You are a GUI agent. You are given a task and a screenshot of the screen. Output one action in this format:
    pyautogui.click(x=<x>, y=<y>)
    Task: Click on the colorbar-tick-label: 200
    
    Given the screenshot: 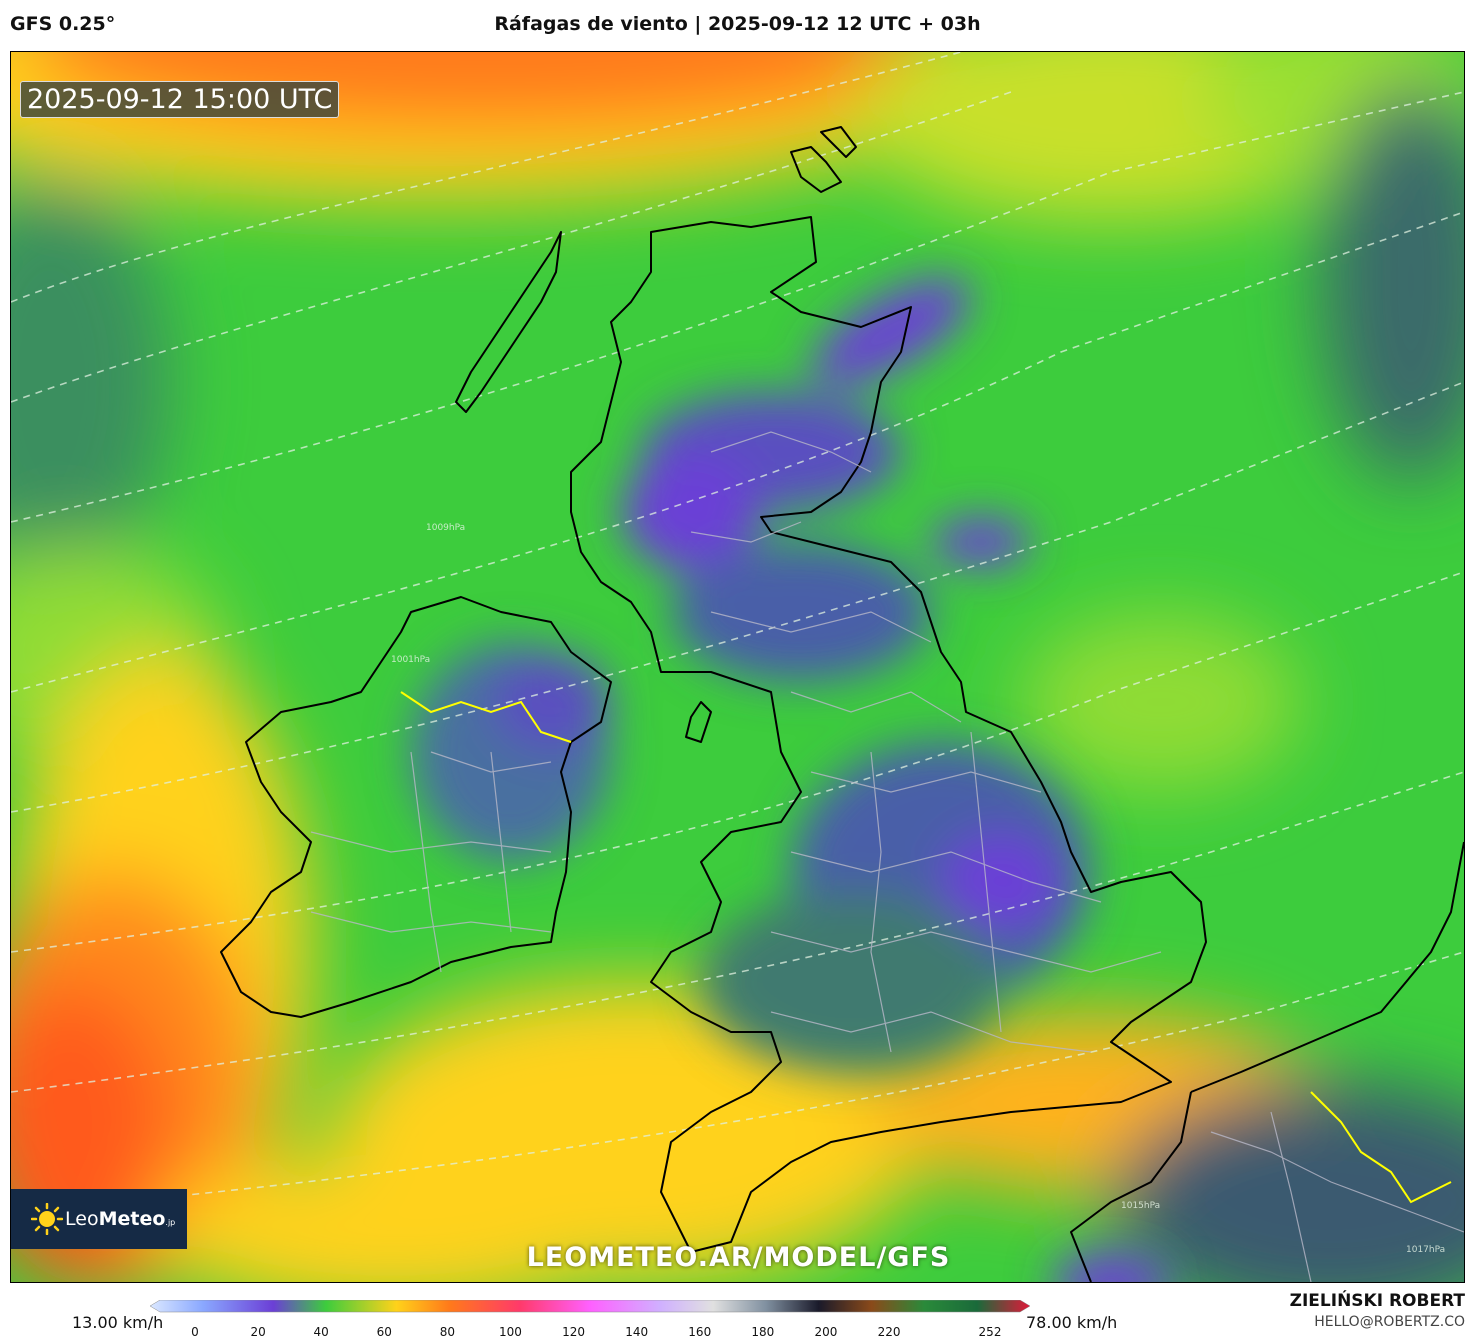 What is the action you would take?
    pyautogui.click(x=825, y=1332)
    